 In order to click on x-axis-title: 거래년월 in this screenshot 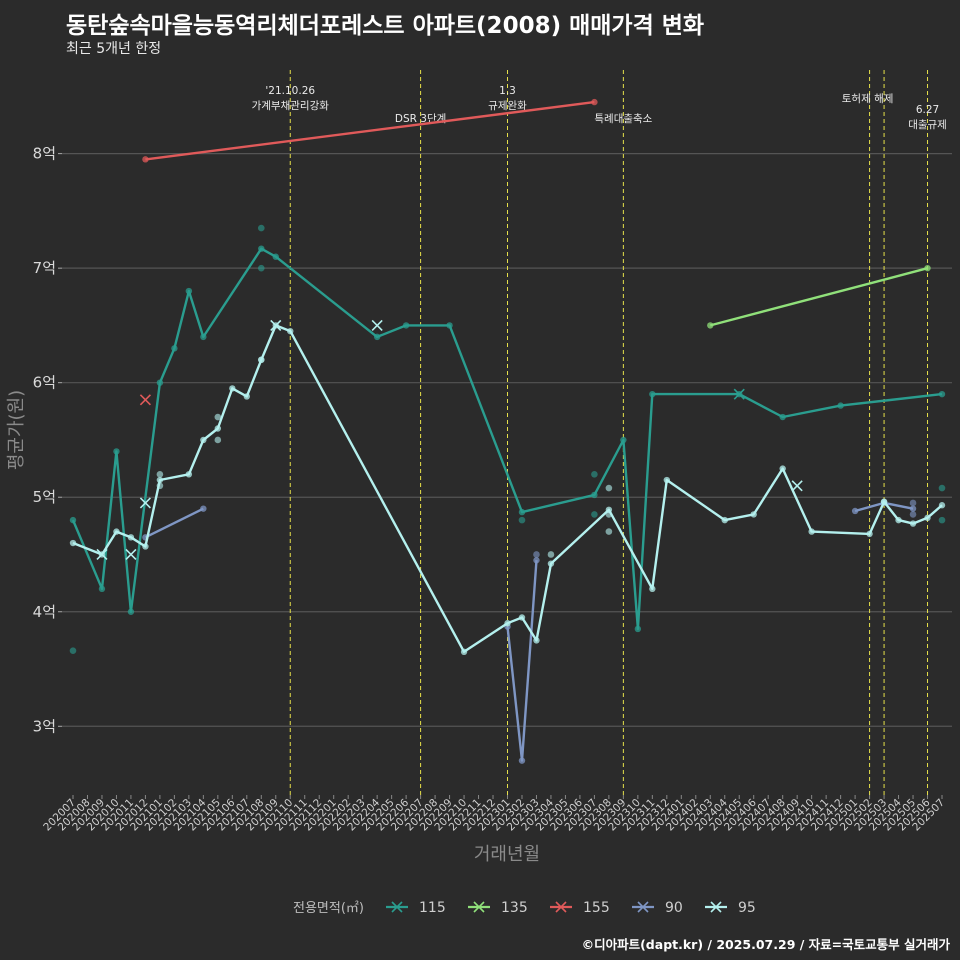, I will do `click(507, 854)`.